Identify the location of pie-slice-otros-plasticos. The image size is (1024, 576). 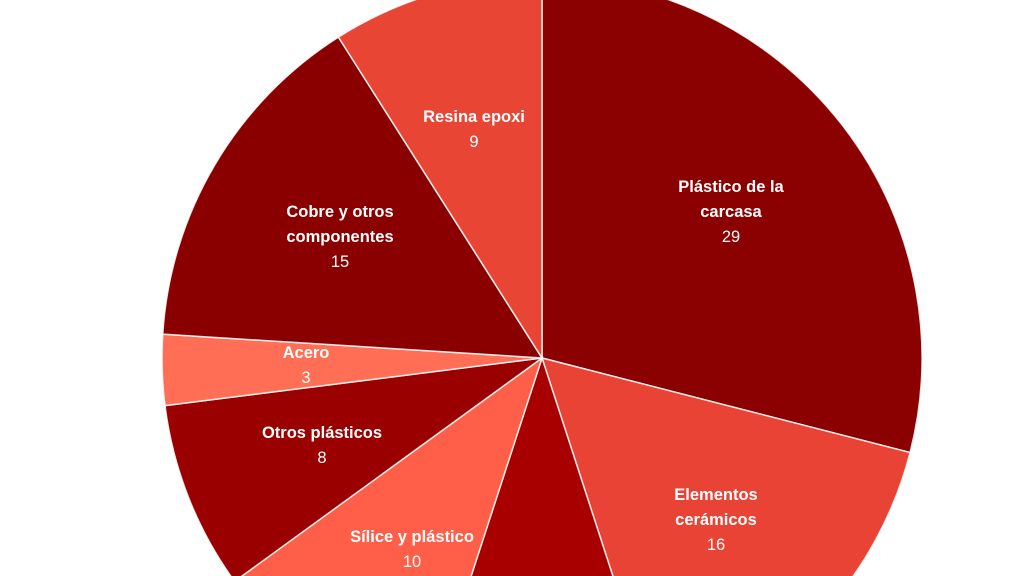
(353, 466).